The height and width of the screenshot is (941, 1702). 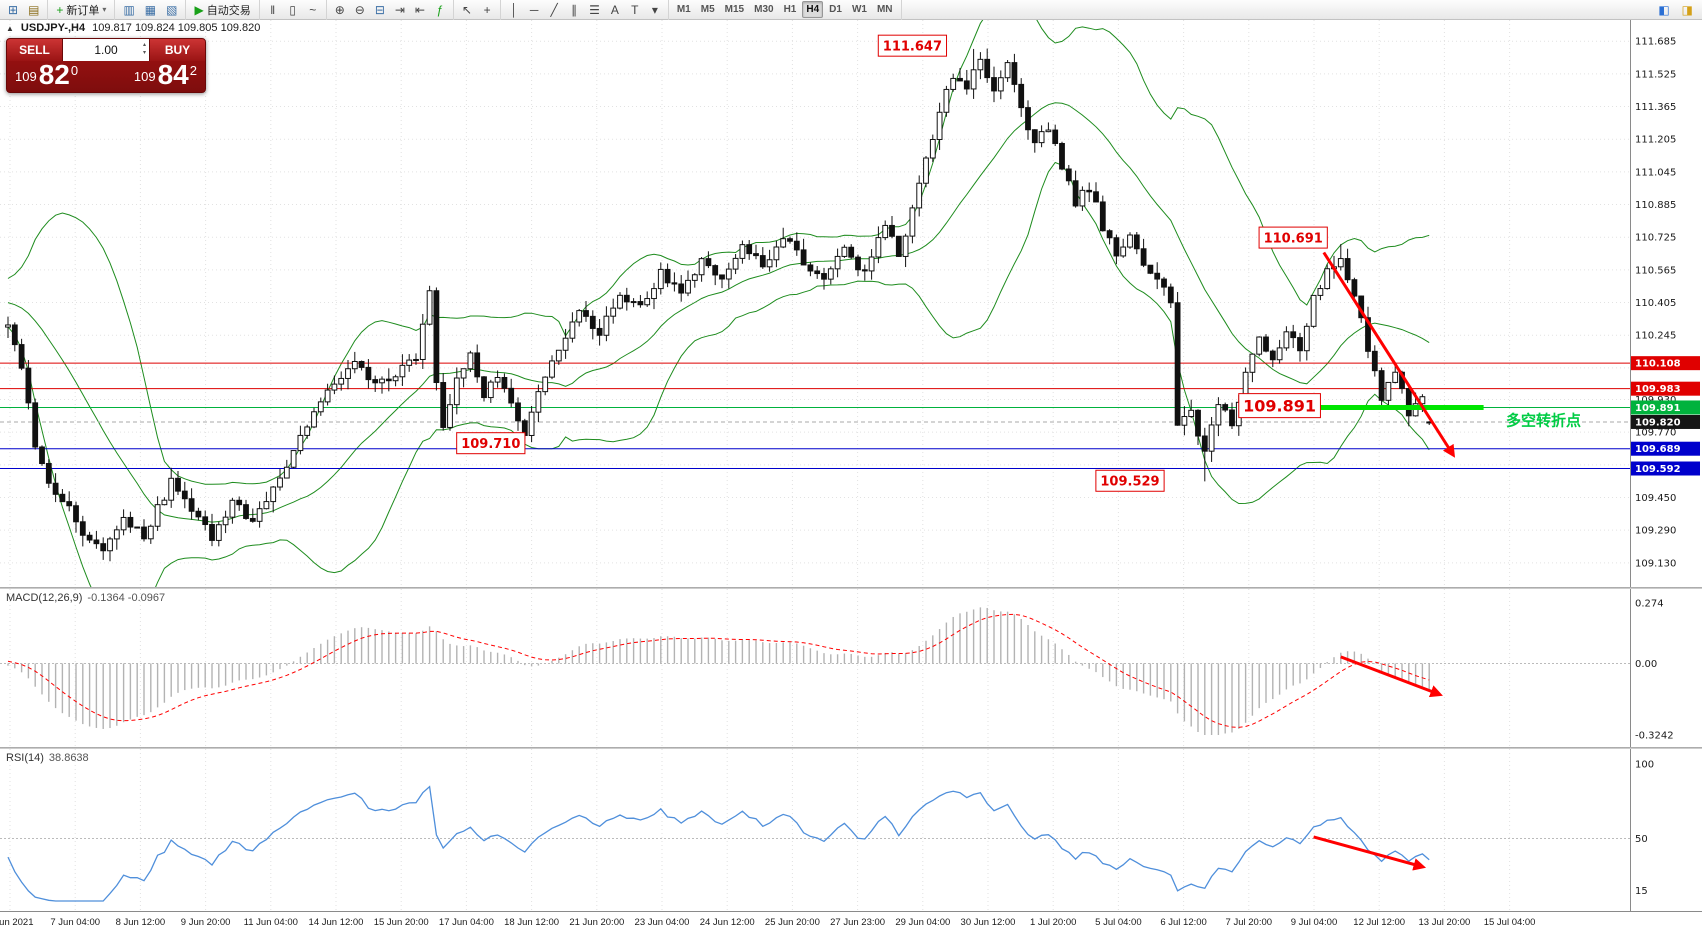 What do you see at coordinates (615, 9) in the screenshot?
I see `text-button: A` at bounding box center [615, 9].